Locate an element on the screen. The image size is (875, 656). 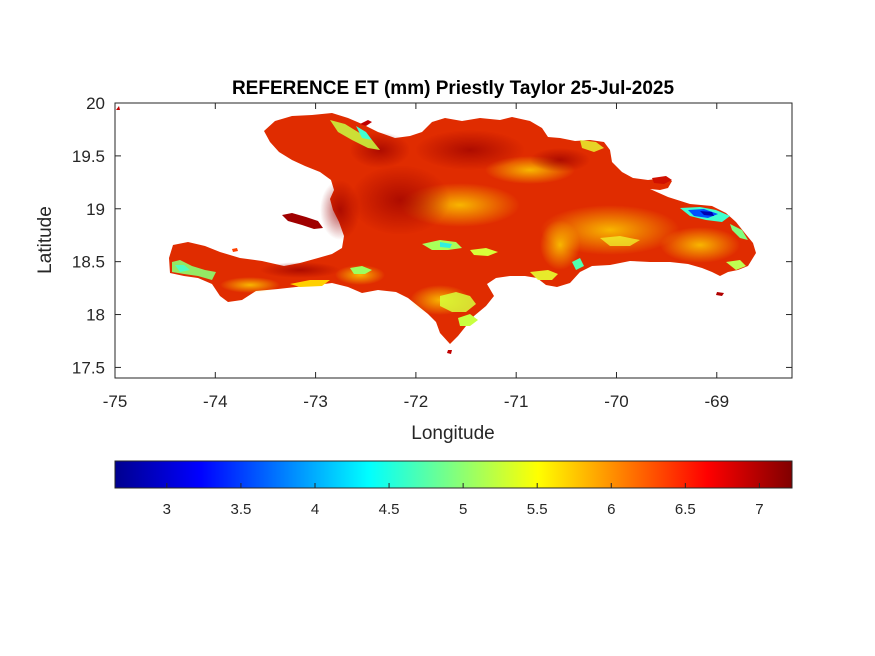
y-tick-label: 20 is located at coordinates (95, 103).